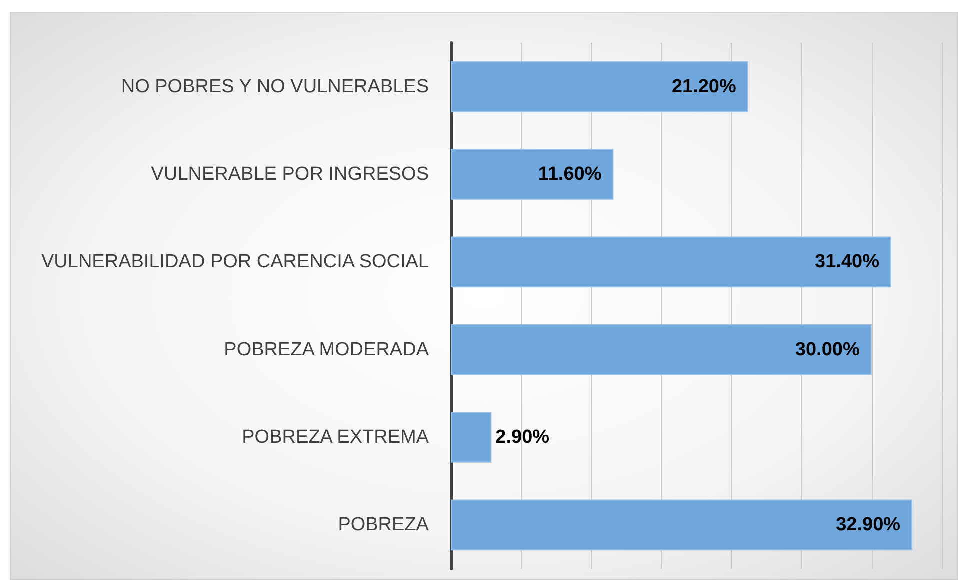  What do you see at coordinates (827, 349) in the screenshot?
I see `data-label: 30.00%` at bounding box center [827, 349].